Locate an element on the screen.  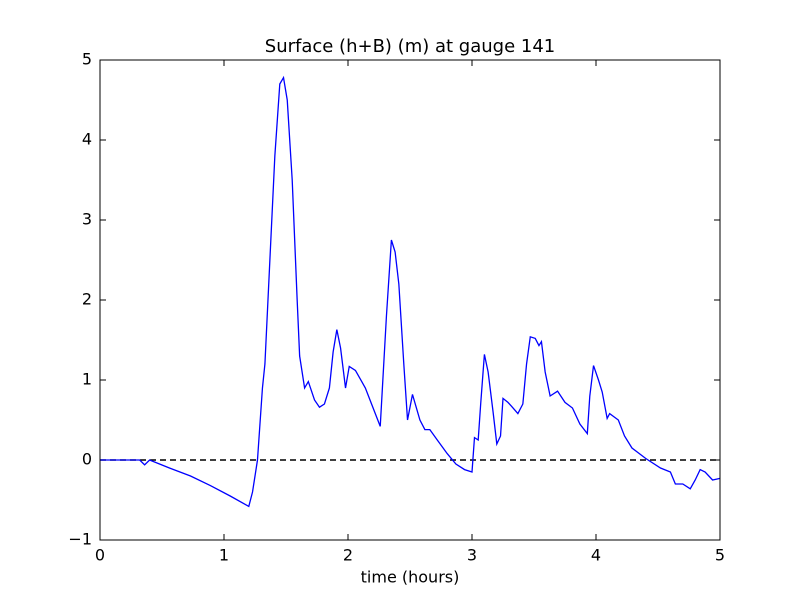
y-tick-label: 4 is located at coordinates (87, 139).